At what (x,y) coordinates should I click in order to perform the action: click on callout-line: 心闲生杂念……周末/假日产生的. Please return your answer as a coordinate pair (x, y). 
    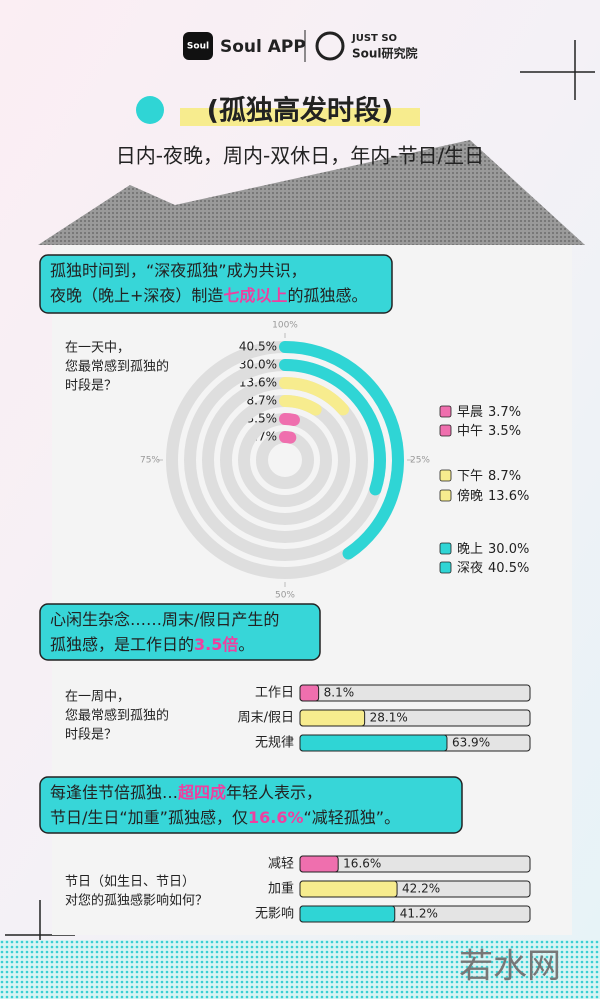
    Looking at the image, I should click on (164, 619).